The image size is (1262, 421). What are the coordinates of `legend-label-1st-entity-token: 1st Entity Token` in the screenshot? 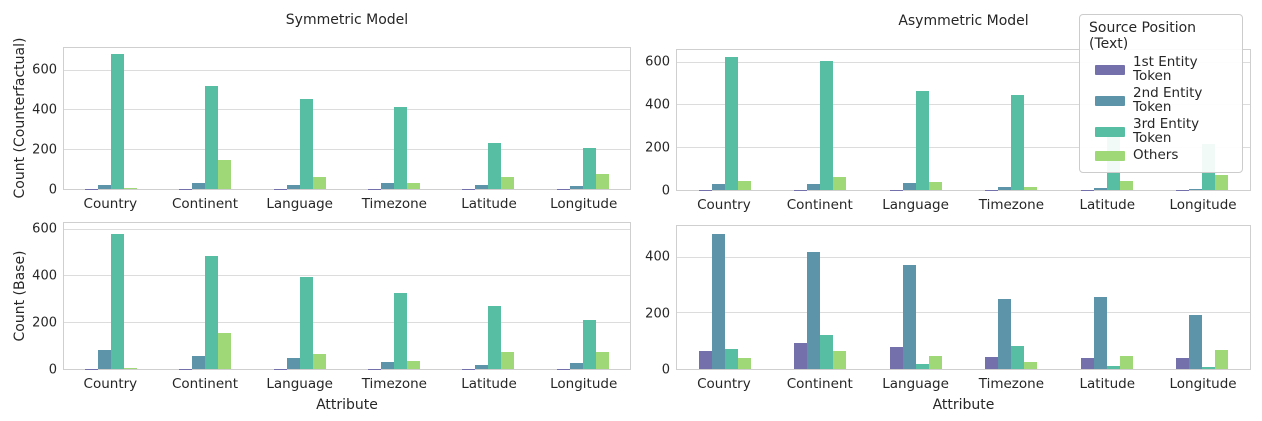 It's located at (1165, 69).